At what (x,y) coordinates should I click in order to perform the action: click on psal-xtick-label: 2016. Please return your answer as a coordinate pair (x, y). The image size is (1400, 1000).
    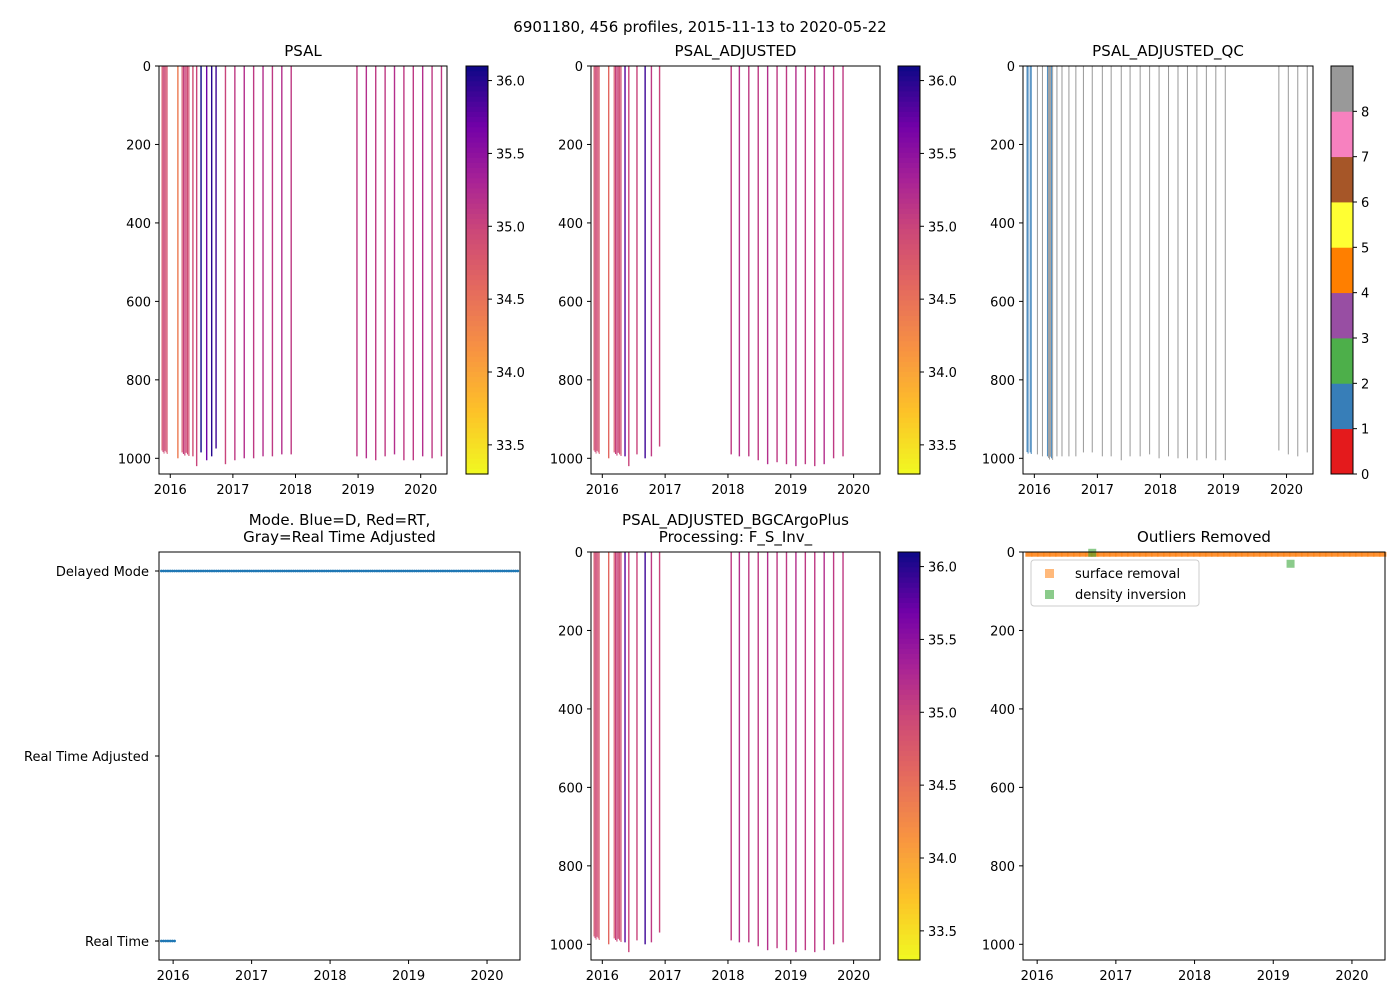
    Looking at the image, I should click on (170, 490).